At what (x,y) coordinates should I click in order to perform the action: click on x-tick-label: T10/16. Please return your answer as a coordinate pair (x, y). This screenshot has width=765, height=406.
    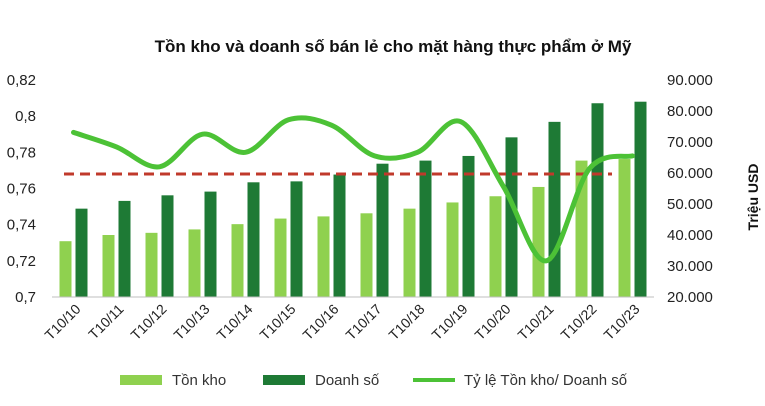
    Looking at the image, I should click on (320, 322).